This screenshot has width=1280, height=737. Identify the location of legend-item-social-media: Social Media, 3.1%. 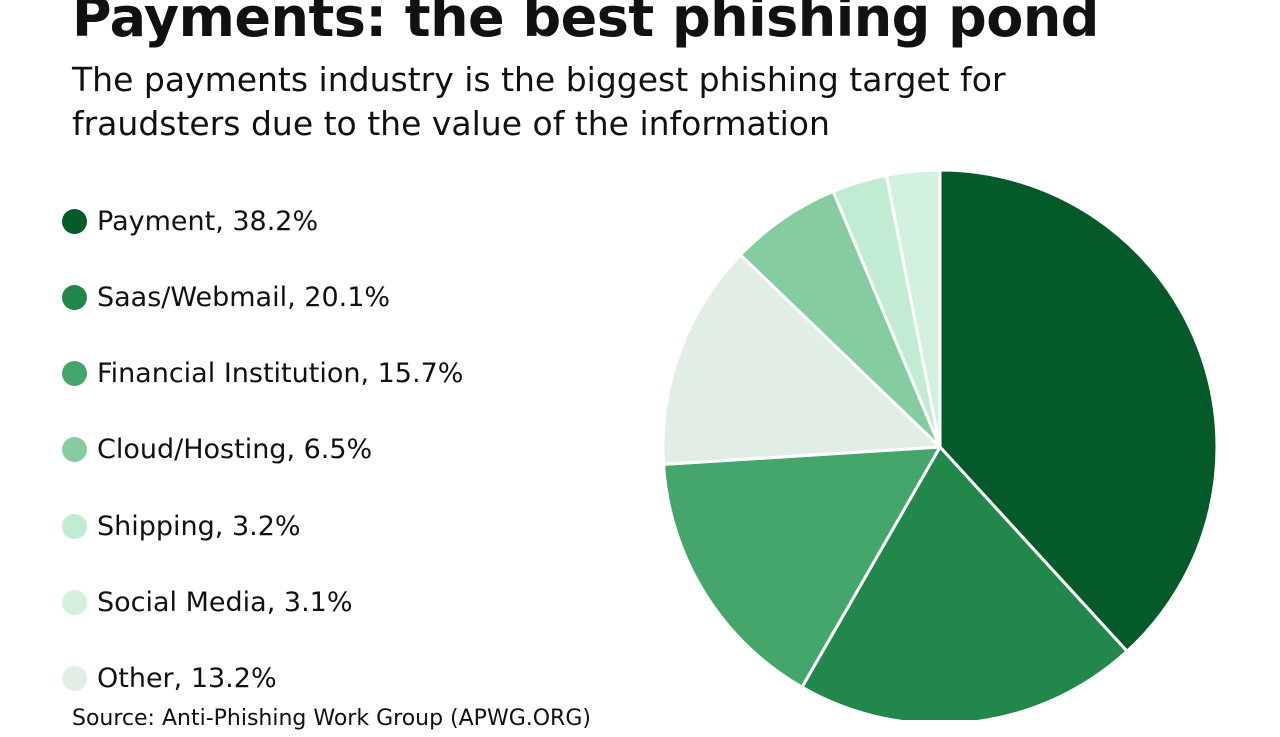
(262, 602).